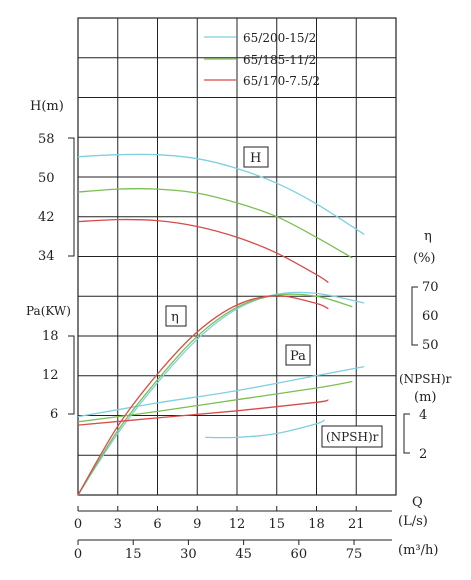 The width and height of the screenshot is (471, 580). I want to click on annotation-head: H, so click(255, 158).